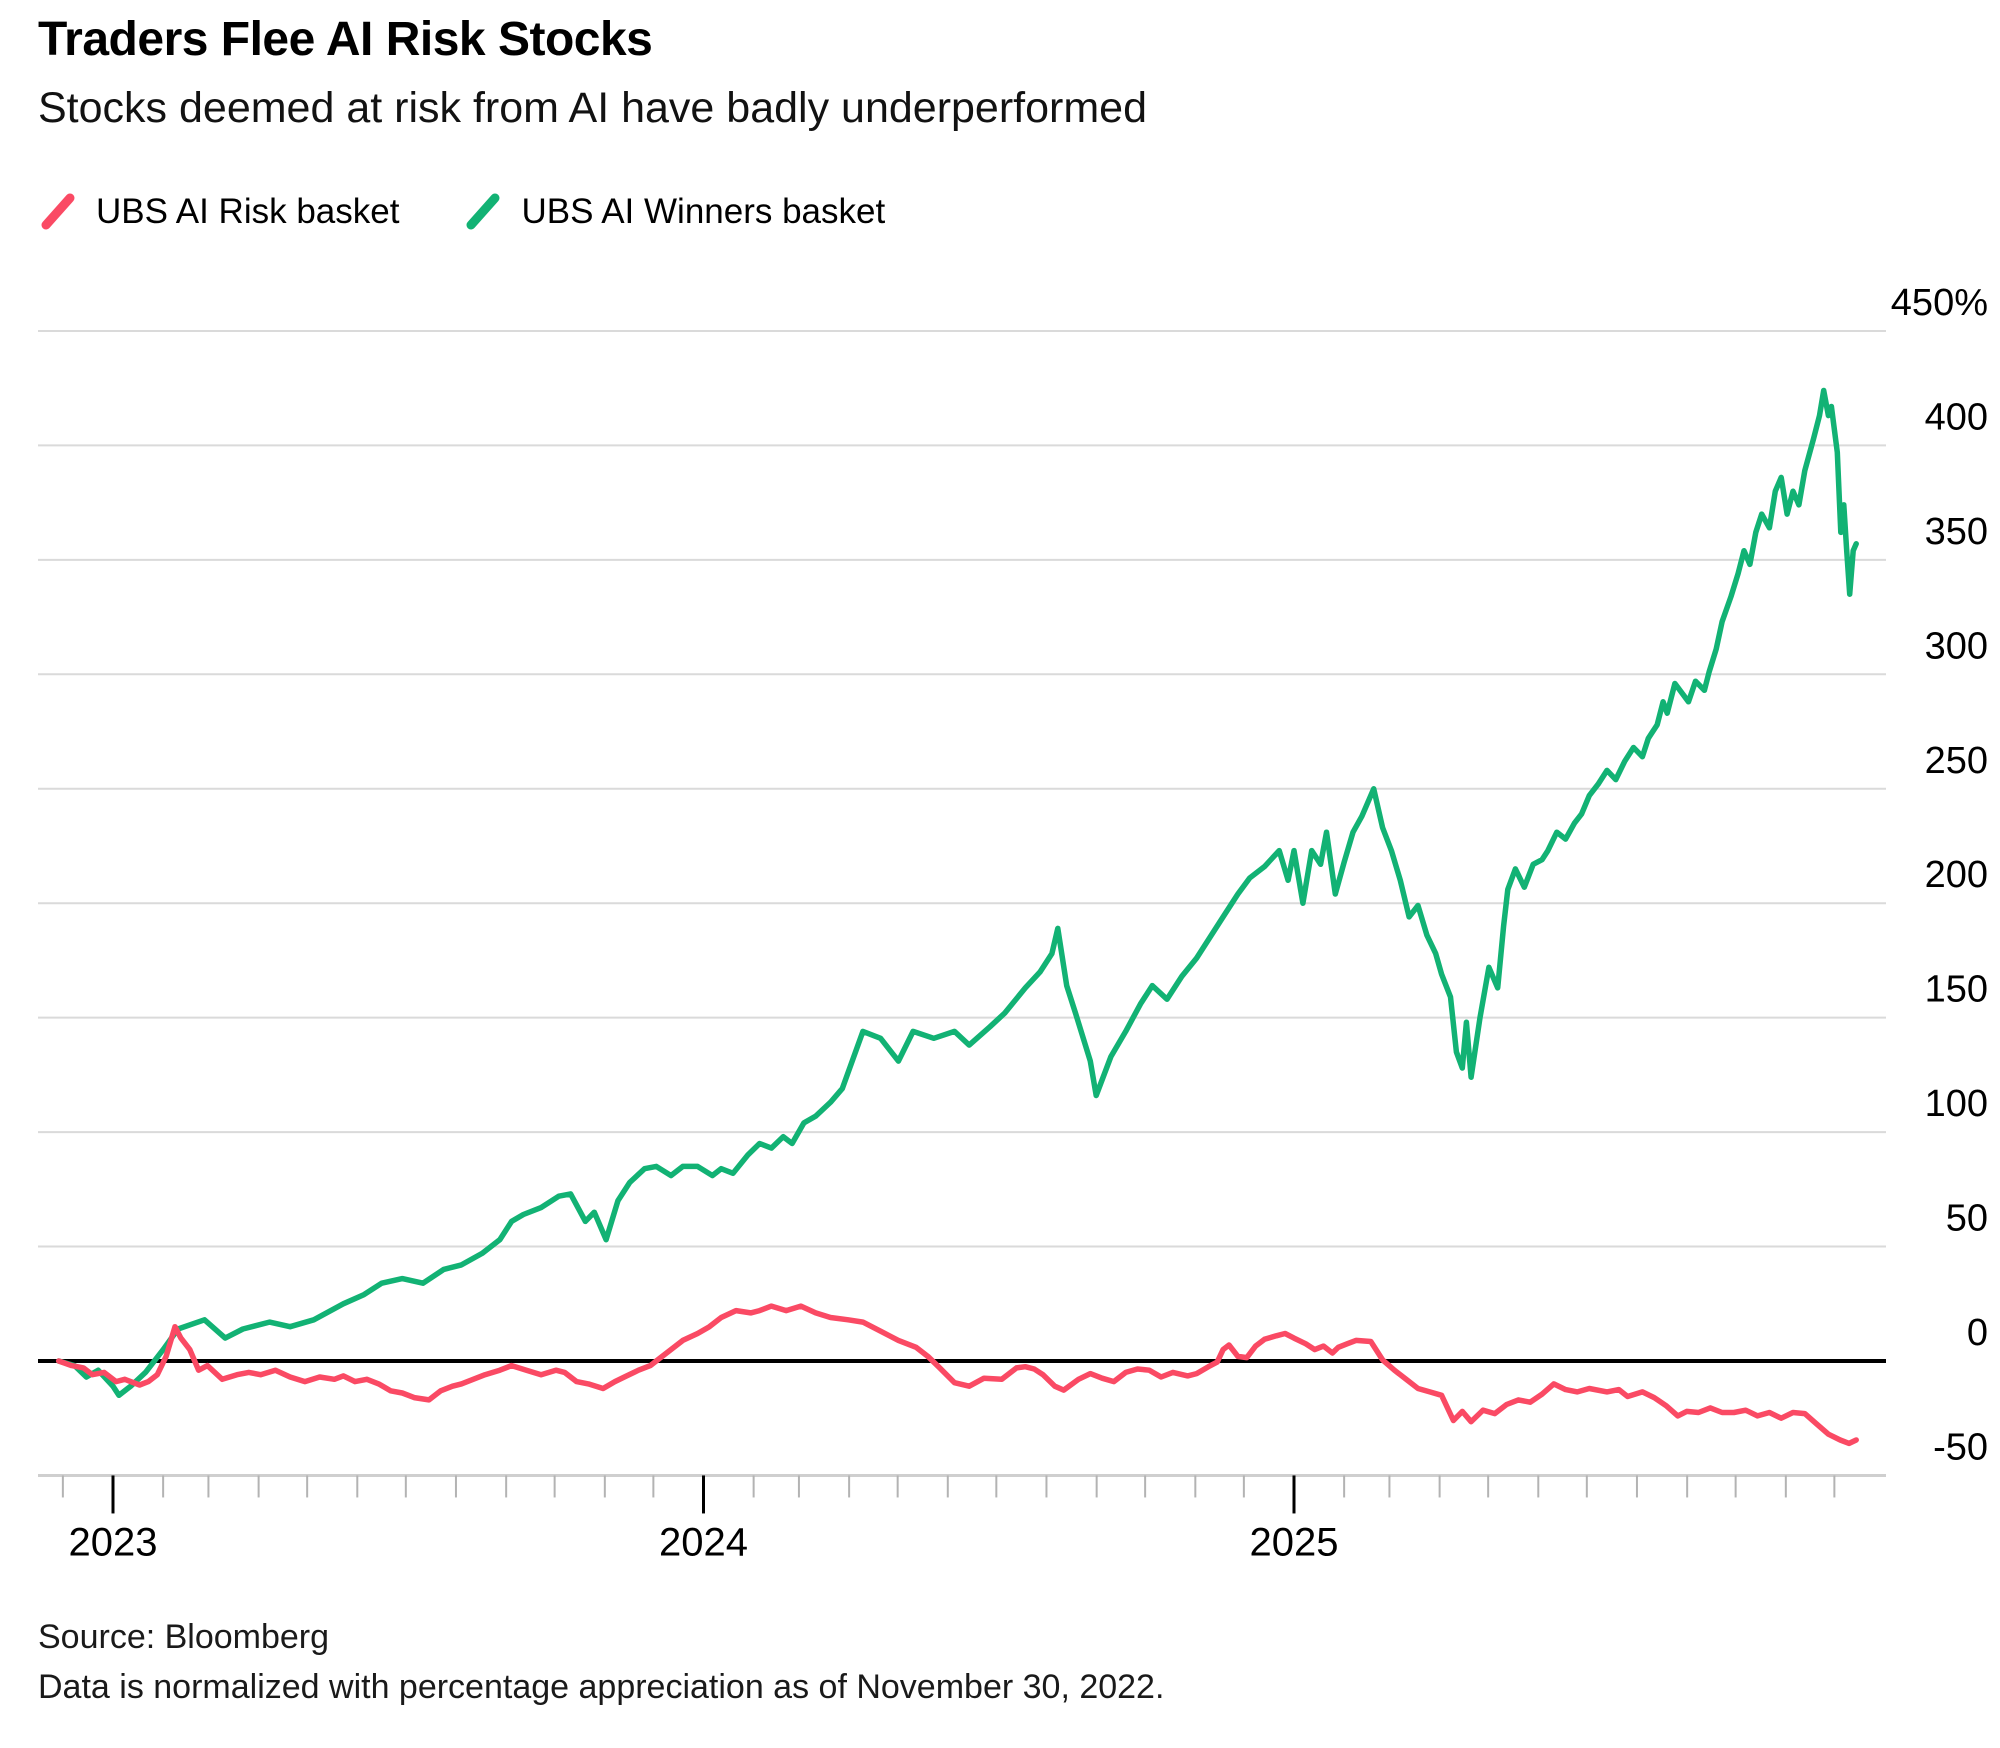 The width and height of the screenshot is (2000, 1748). Describe the element at coordinates (1956, 417) in the screenshot. I see `y-axis-label-400: 400` at that location.